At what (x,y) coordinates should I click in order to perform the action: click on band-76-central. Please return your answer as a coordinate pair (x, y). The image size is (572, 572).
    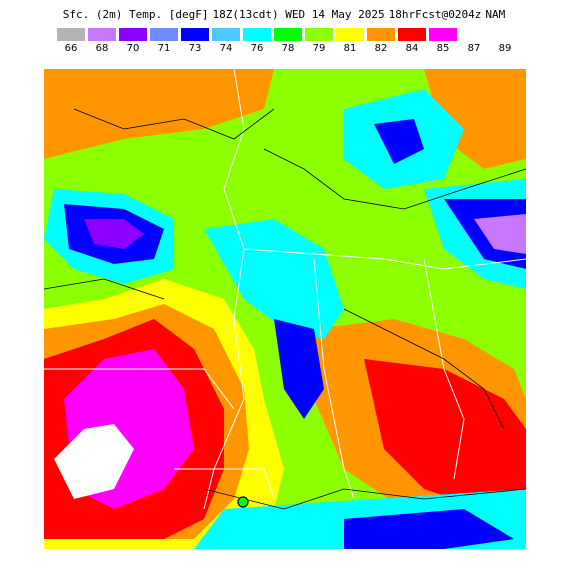
    Looking at the image, I should click on (274, 279).